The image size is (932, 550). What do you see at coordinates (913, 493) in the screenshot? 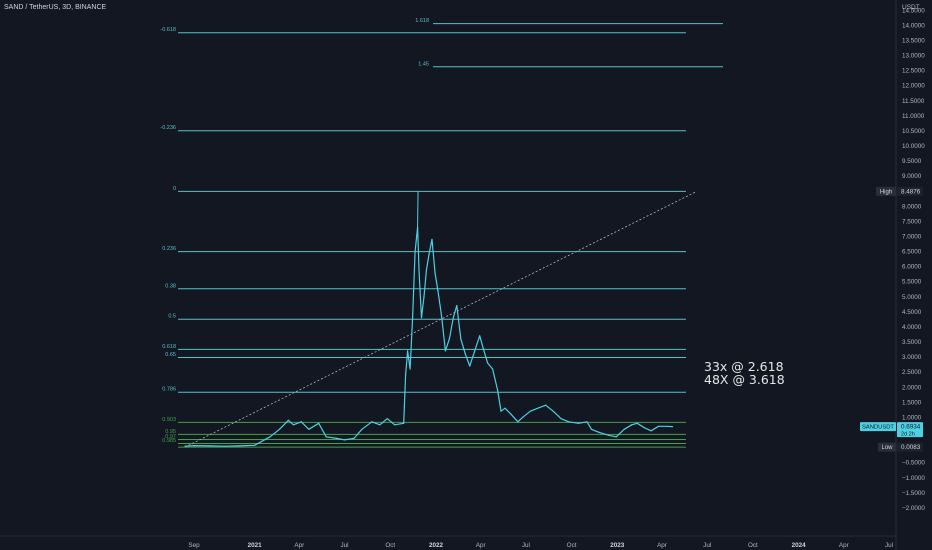
I see `y-tick-label: −1.5000` at bounding box center [913, 493].